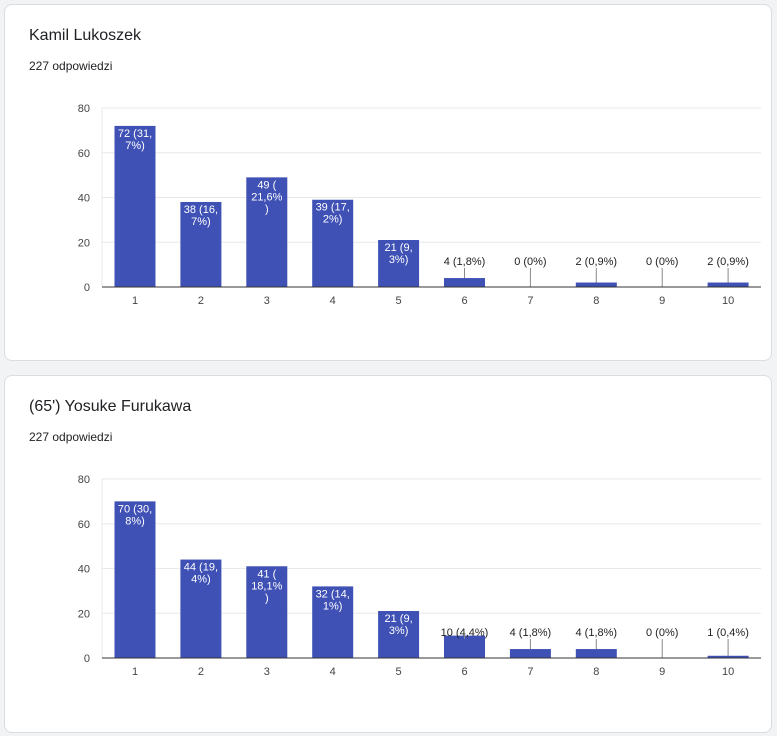 The width and height of the screenshot is (777, 736). I want to click on data-label: 18,1%, so click(266, 586).